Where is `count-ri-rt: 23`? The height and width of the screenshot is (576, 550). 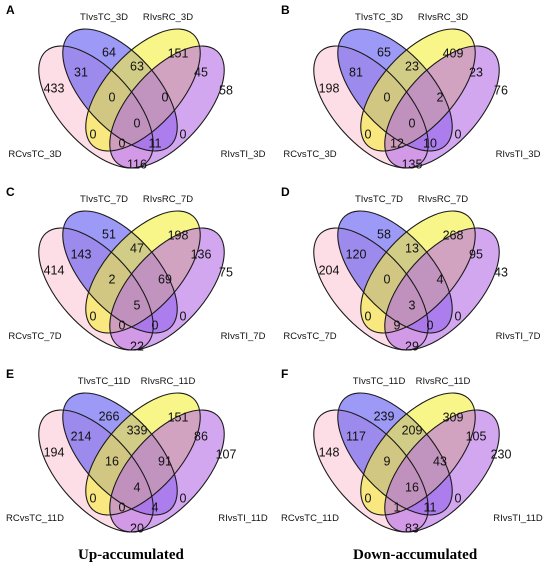 count-ri-rt: 23 is located at coordinates (476, 72).